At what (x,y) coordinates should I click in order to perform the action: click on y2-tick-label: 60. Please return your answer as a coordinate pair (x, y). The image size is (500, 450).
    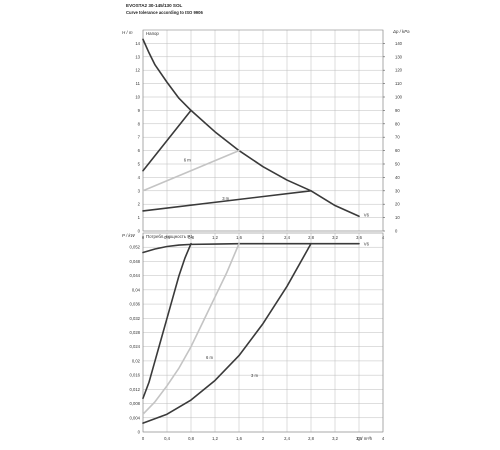
    Looking at the image, I should click on (397, 150).